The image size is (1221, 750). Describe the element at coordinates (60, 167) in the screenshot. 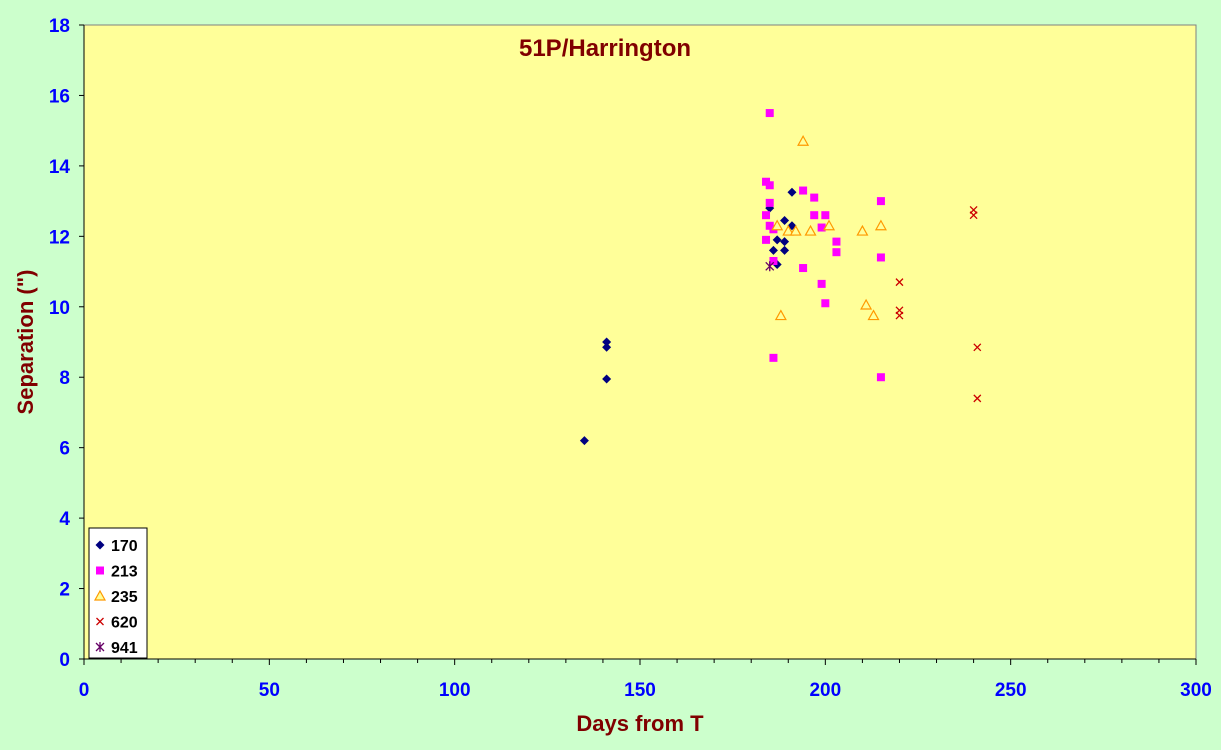

I see `y-tick-label: 14` at that location.